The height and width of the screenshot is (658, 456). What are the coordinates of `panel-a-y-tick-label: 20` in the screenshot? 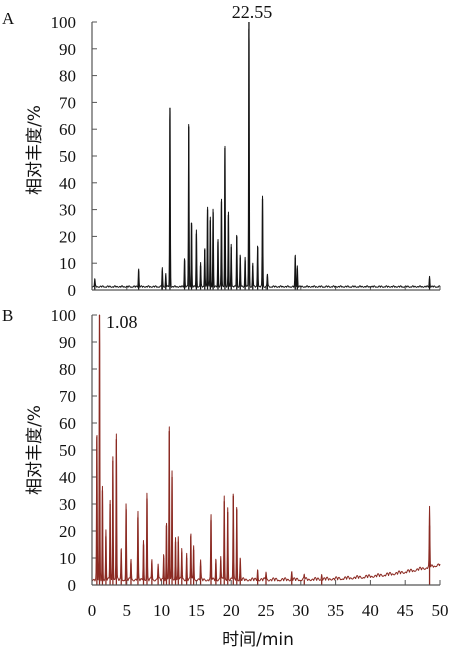 It's located at (67, 236).